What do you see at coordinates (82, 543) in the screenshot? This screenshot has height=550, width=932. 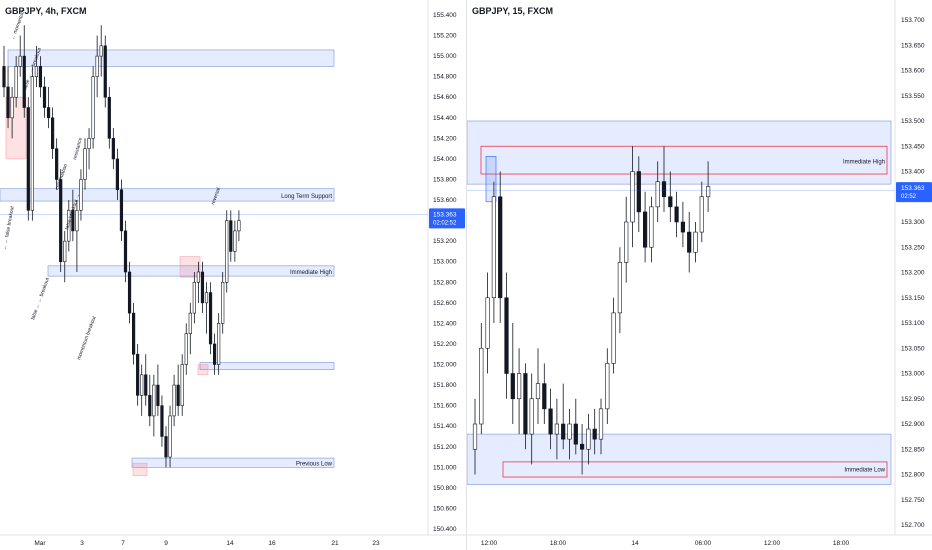 I see `time-tick-label: 3` at bounding box center [82, 543].